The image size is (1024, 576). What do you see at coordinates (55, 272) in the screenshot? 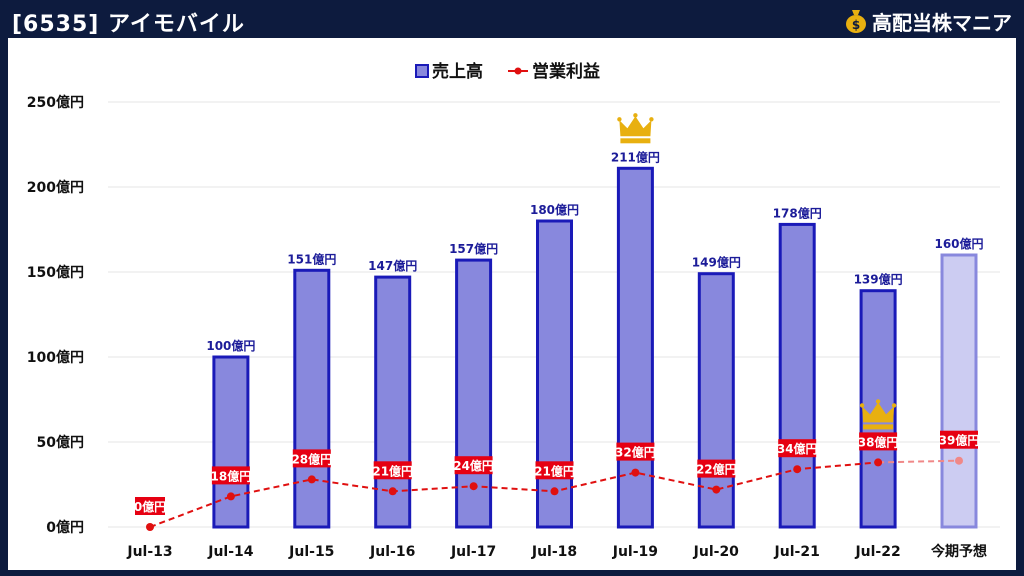
I see `y-tick-label: 150億円` at bounding box center [55, 272].